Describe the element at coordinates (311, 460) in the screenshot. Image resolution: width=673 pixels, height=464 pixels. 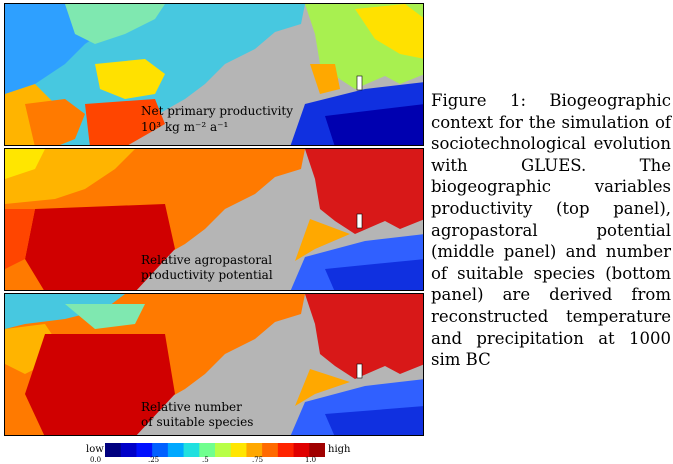
I see `colorbar-tick-4: 1.0` at that location.